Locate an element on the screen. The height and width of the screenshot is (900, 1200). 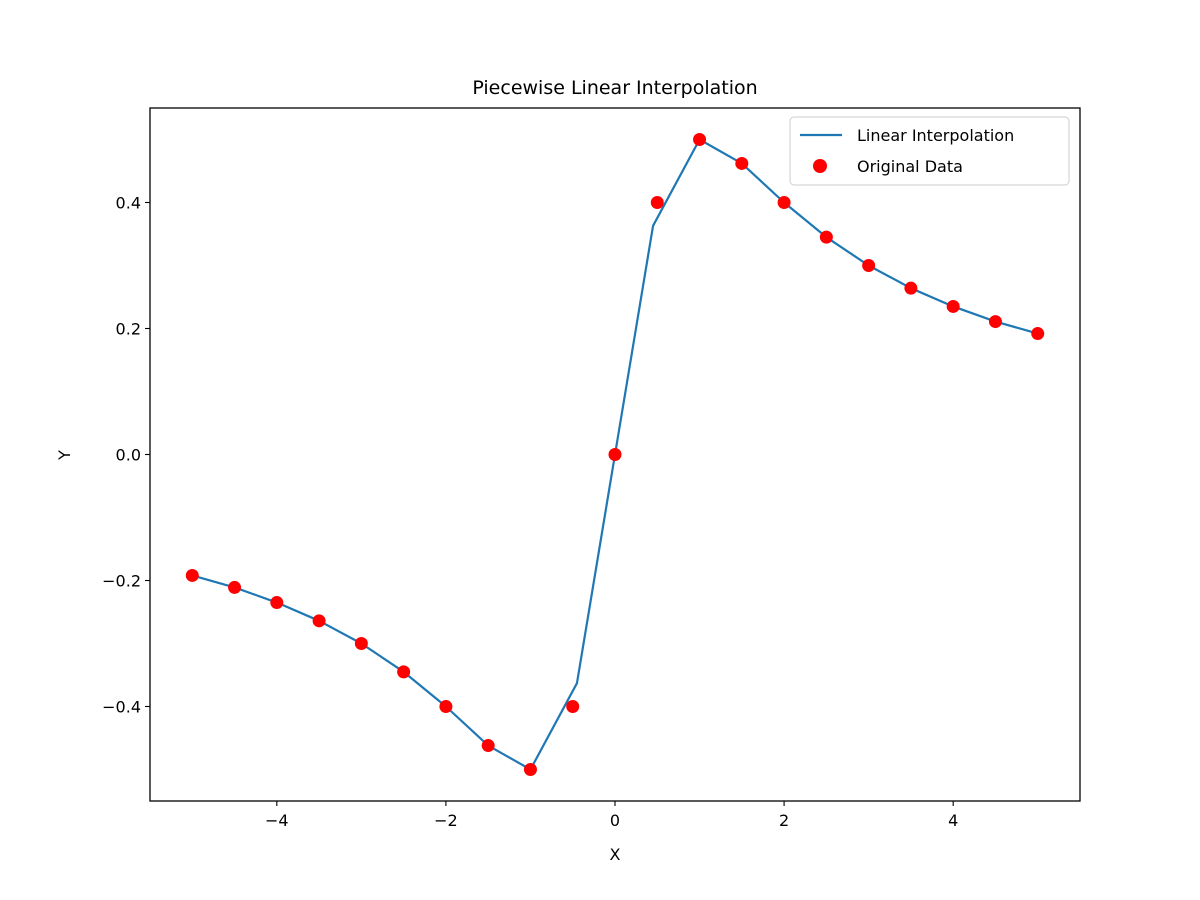
y-axis-label: Y is located at coordinates (64, 455).